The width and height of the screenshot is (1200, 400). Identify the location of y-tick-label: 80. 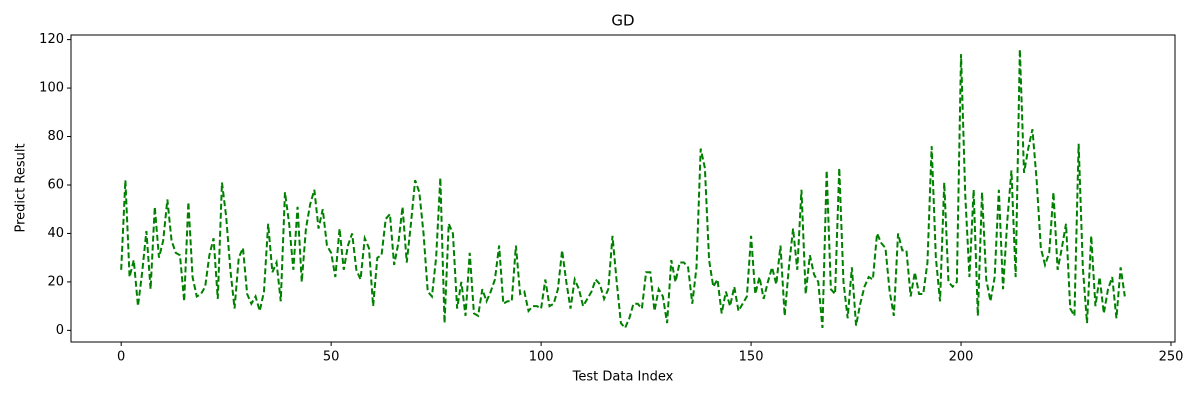
(55, 136).